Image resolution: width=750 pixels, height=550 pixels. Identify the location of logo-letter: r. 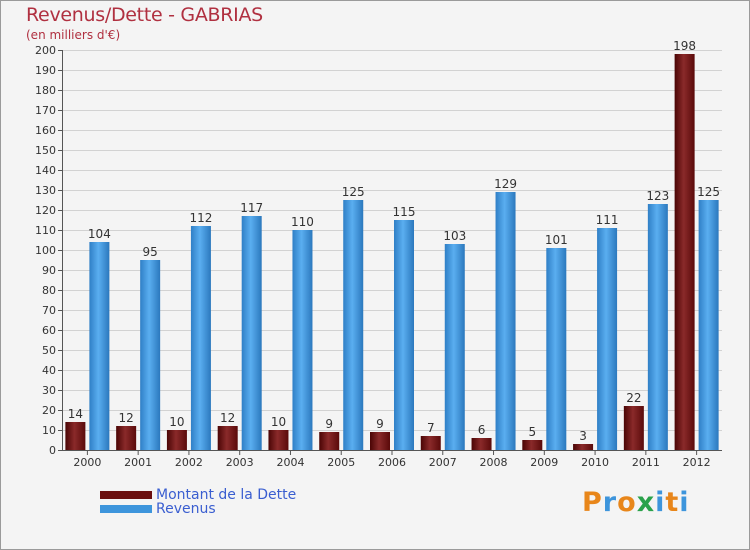
(610, 502).